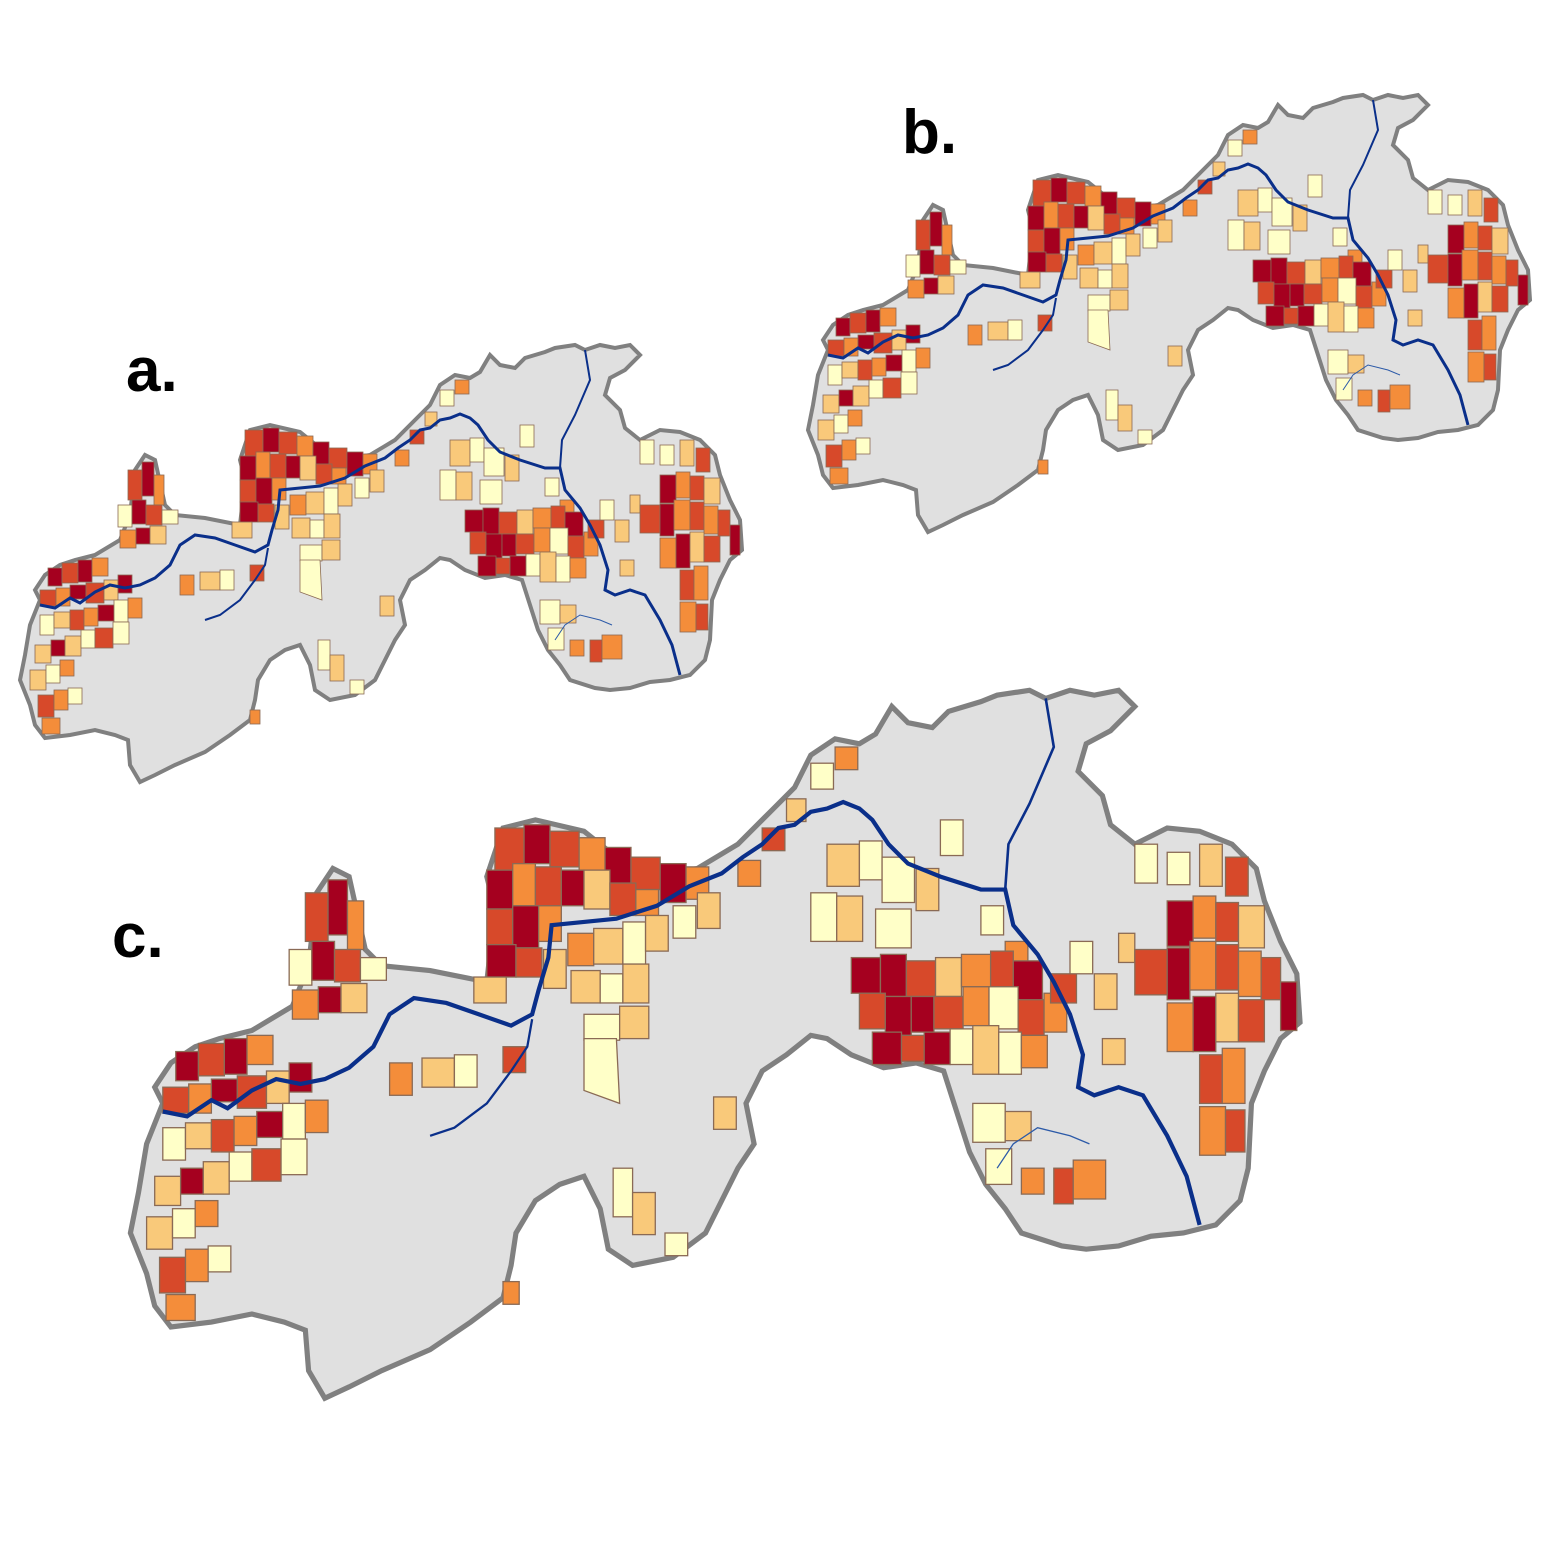  What do you see at coordinates (152, 370) in the screenshot?
I see `panel-label-a: a.` at bounding box center [152, 370].